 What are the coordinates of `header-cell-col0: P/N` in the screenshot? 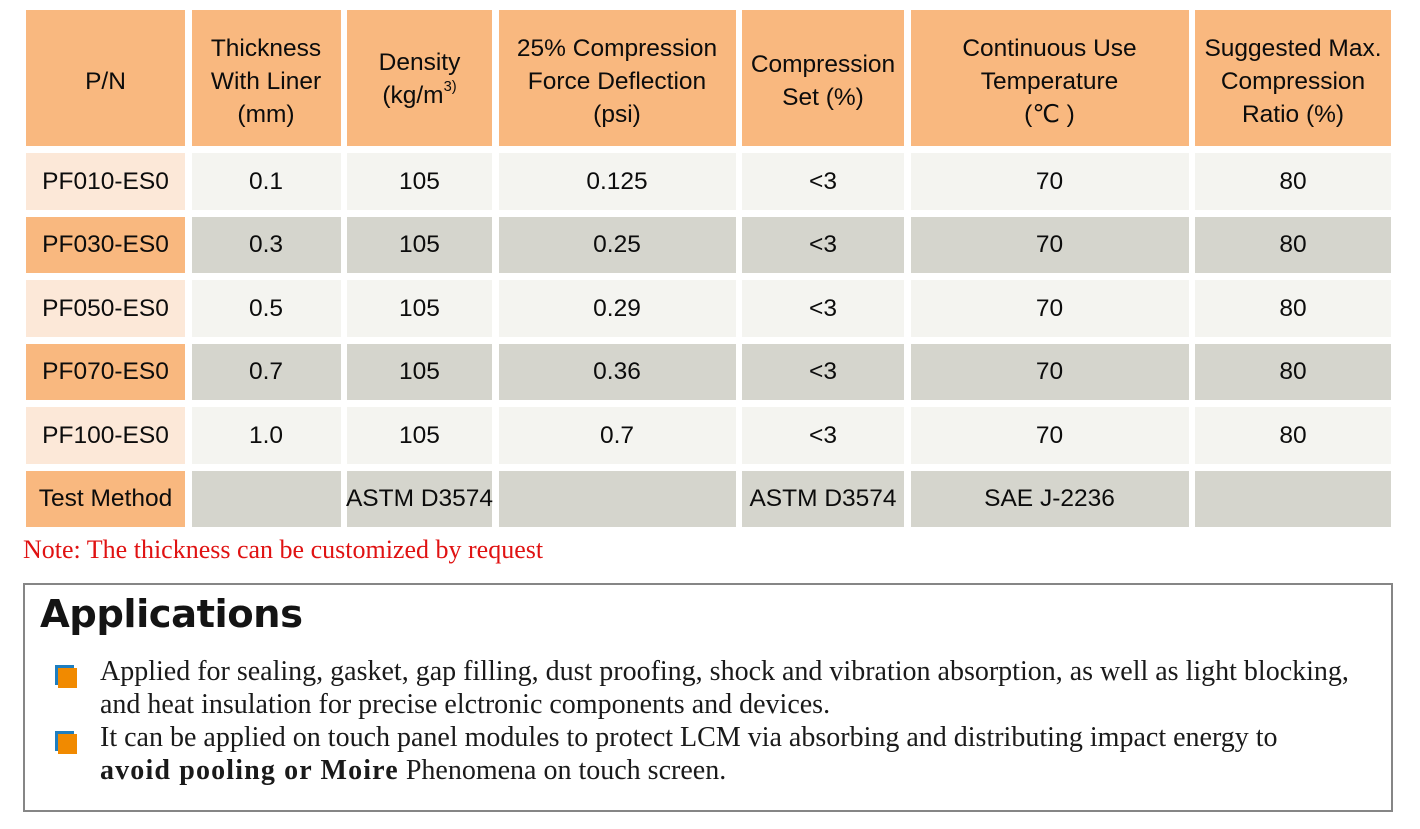 It's located at (105, 78).